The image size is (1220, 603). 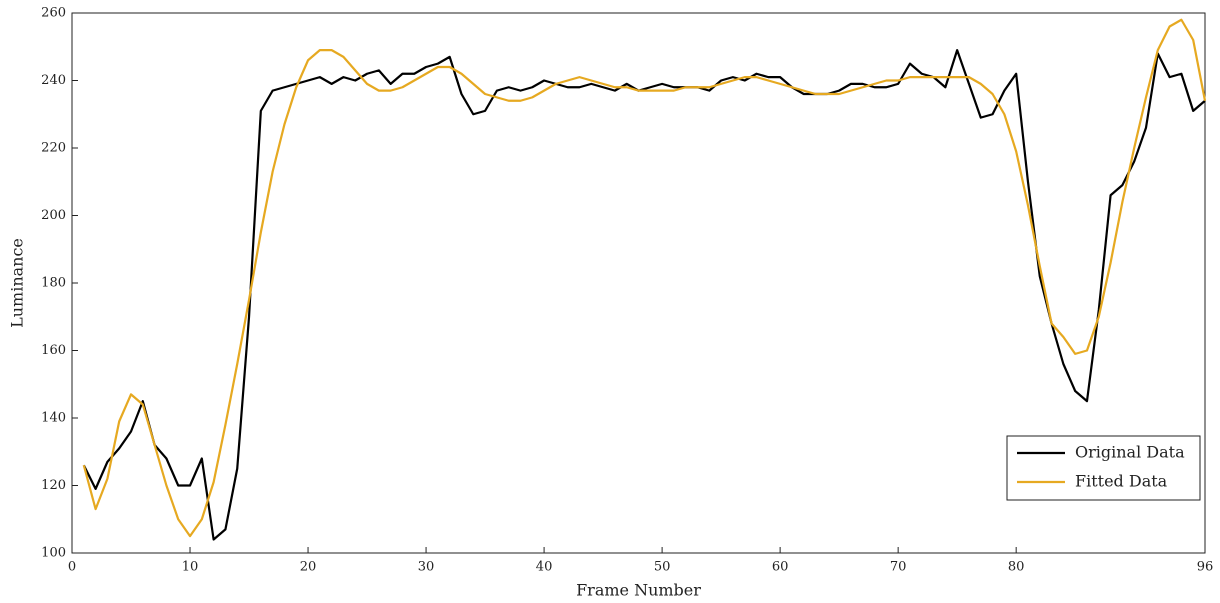 What do you see at coordinates (53, 418) in the screenshot?
I see `y-tick-label: 140` at bounding box center [53, 418].